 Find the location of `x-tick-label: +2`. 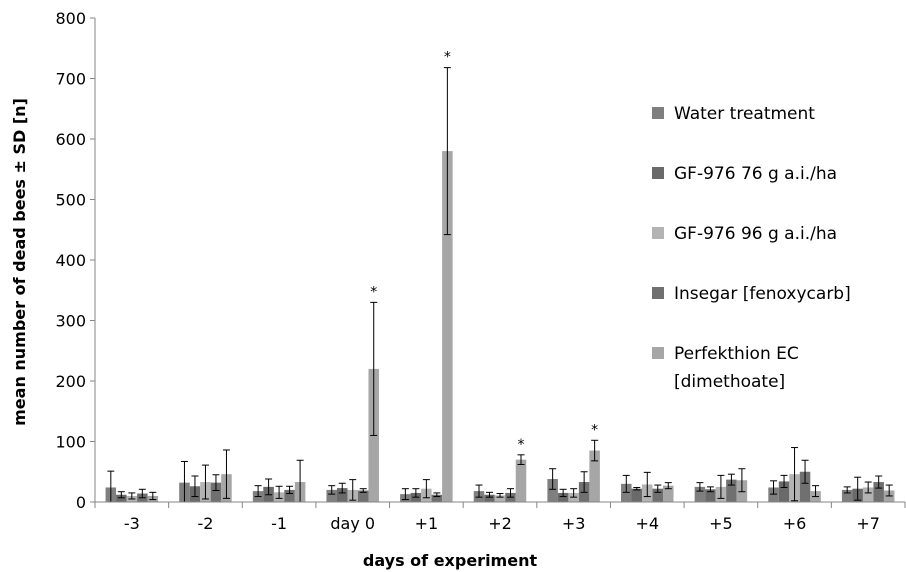

x-tick-label: +2 is located at coordinates (500, 523).